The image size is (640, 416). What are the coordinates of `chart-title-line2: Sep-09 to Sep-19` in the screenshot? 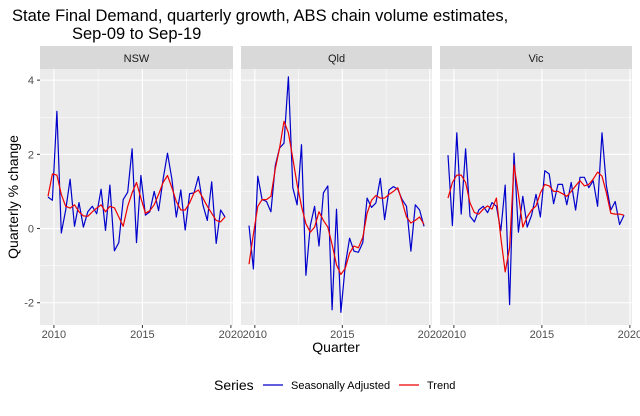 It's located at (136, 34).